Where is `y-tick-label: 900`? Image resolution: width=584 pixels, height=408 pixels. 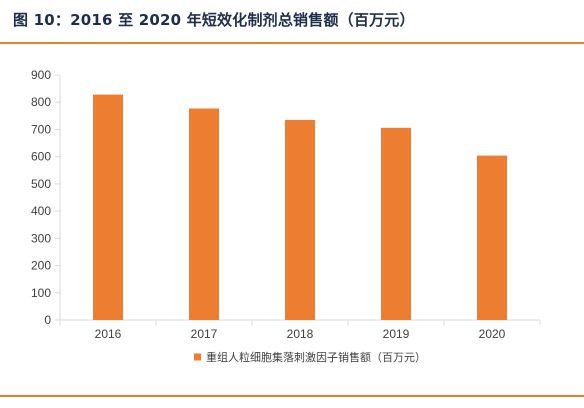
y-tick-label: 900 is located at coordinates (41, 75).